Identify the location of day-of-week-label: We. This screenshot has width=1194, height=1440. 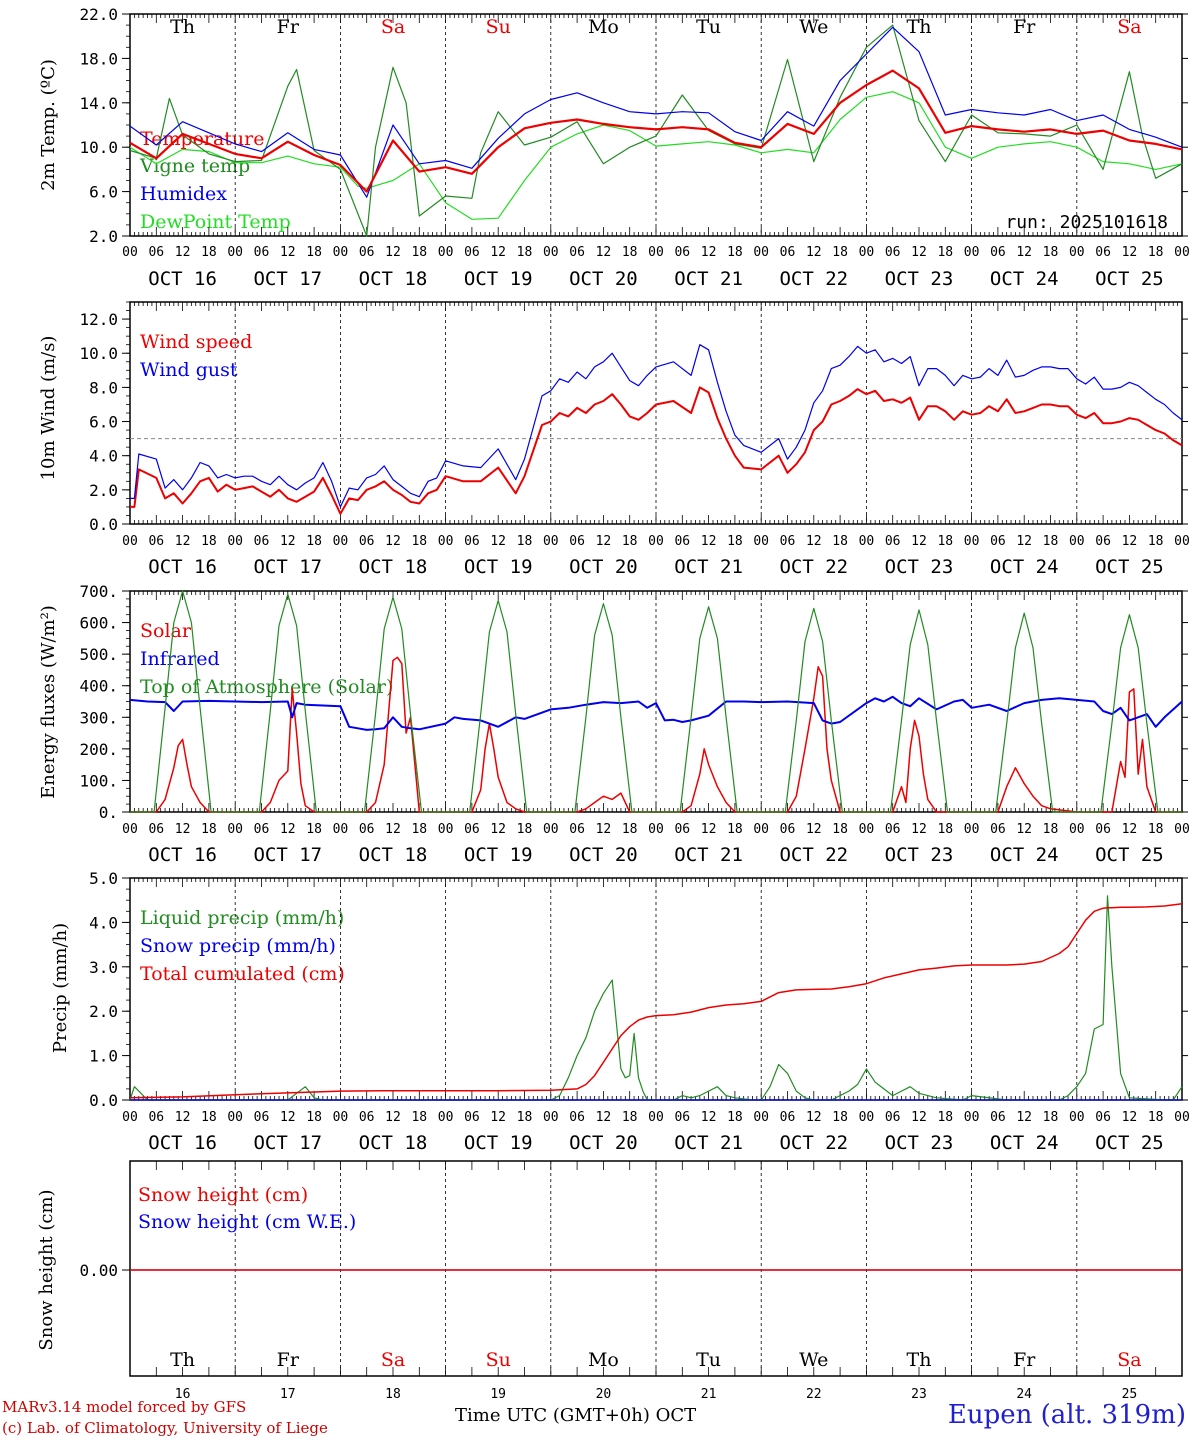
(813, 27).